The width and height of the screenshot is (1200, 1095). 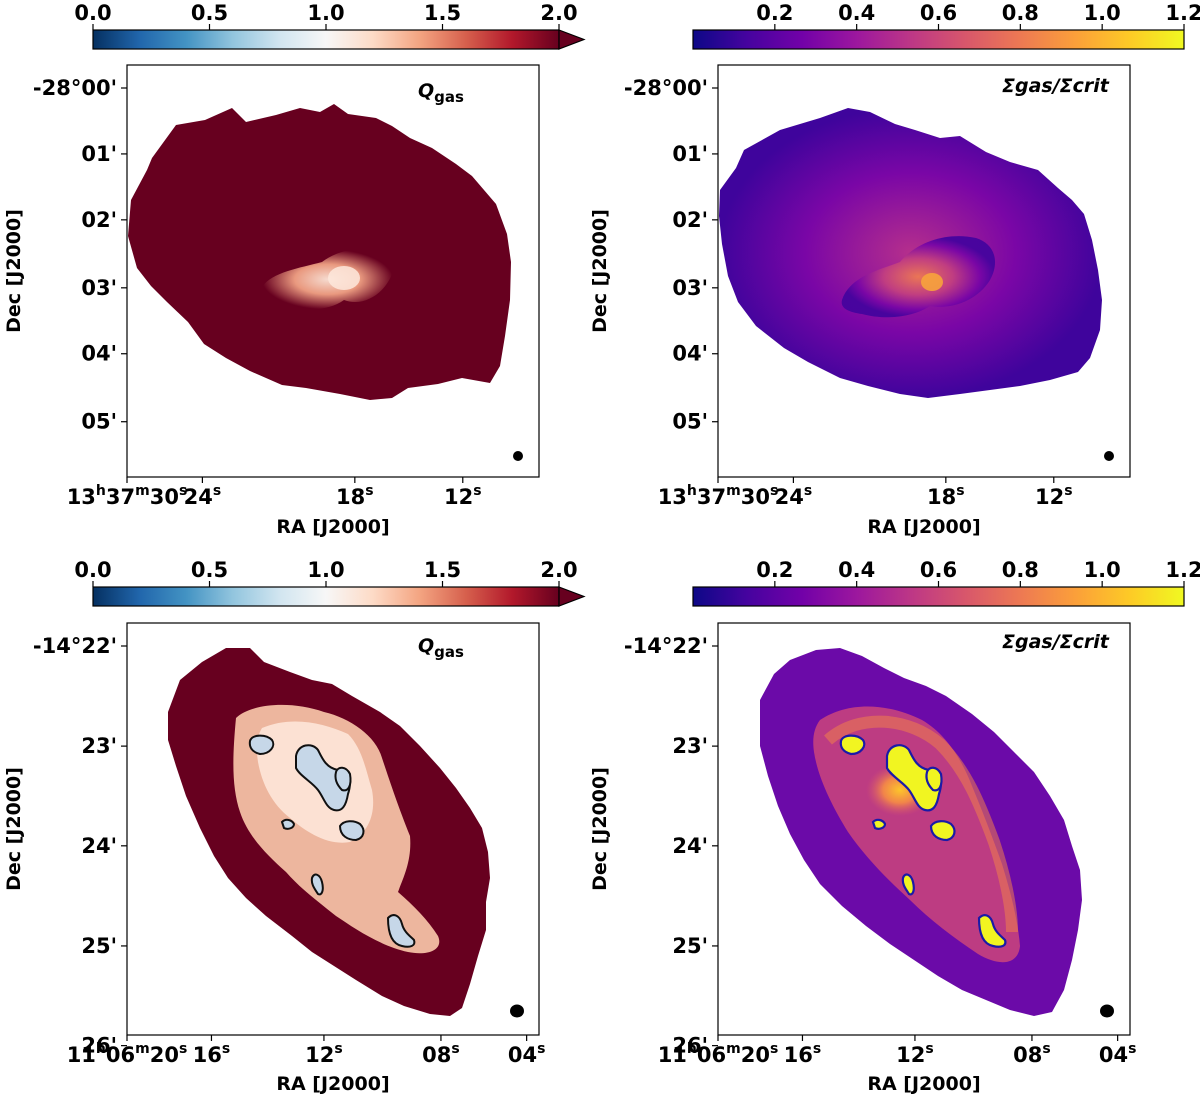 I want to click on colorbar-top-left: 0.0 0.5 1.0 1.5 2.0, so click(x=330, y=25).